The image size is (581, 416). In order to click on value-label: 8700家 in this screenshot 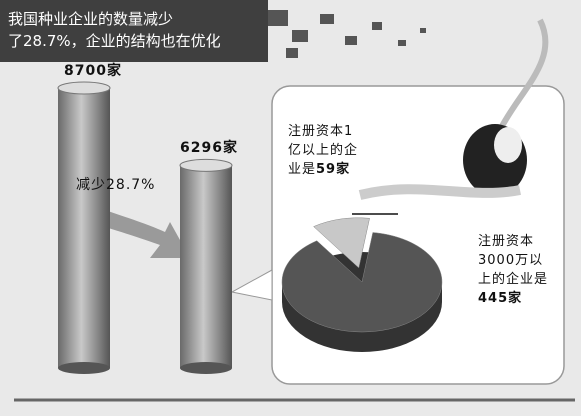, I will do `click(93, 71)`.